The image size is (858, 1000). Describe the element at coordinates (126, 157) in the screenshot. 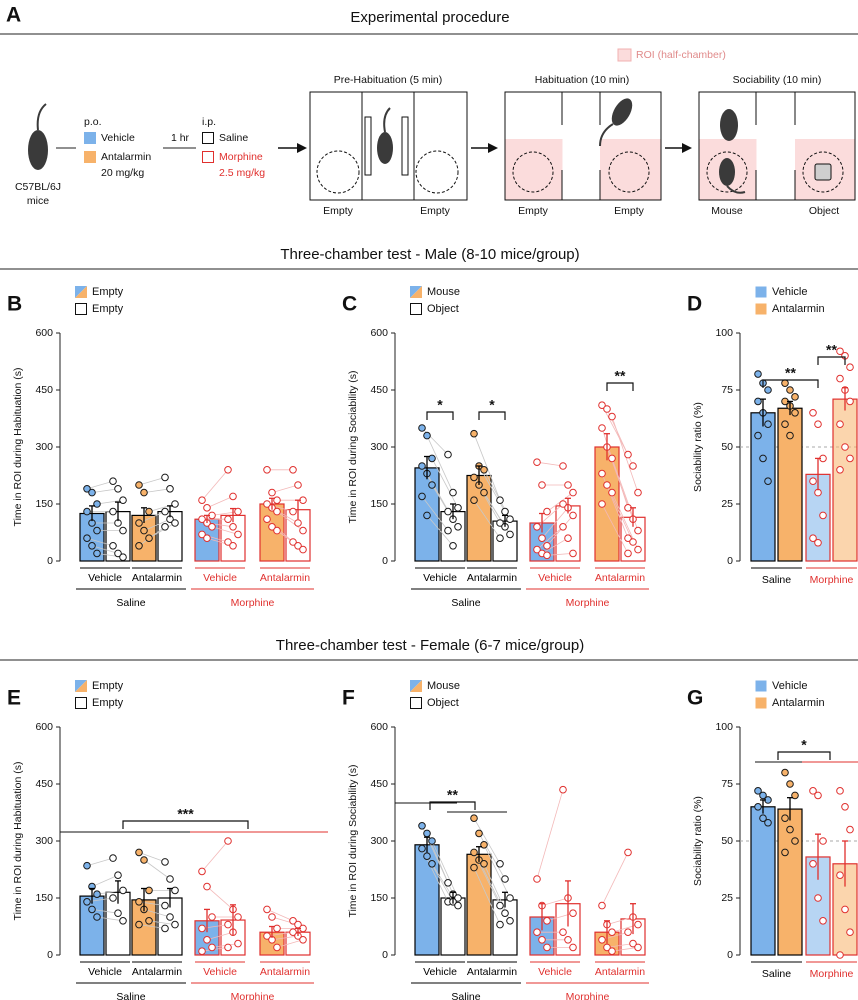

I see `treatment: Antalarmin` at that location.